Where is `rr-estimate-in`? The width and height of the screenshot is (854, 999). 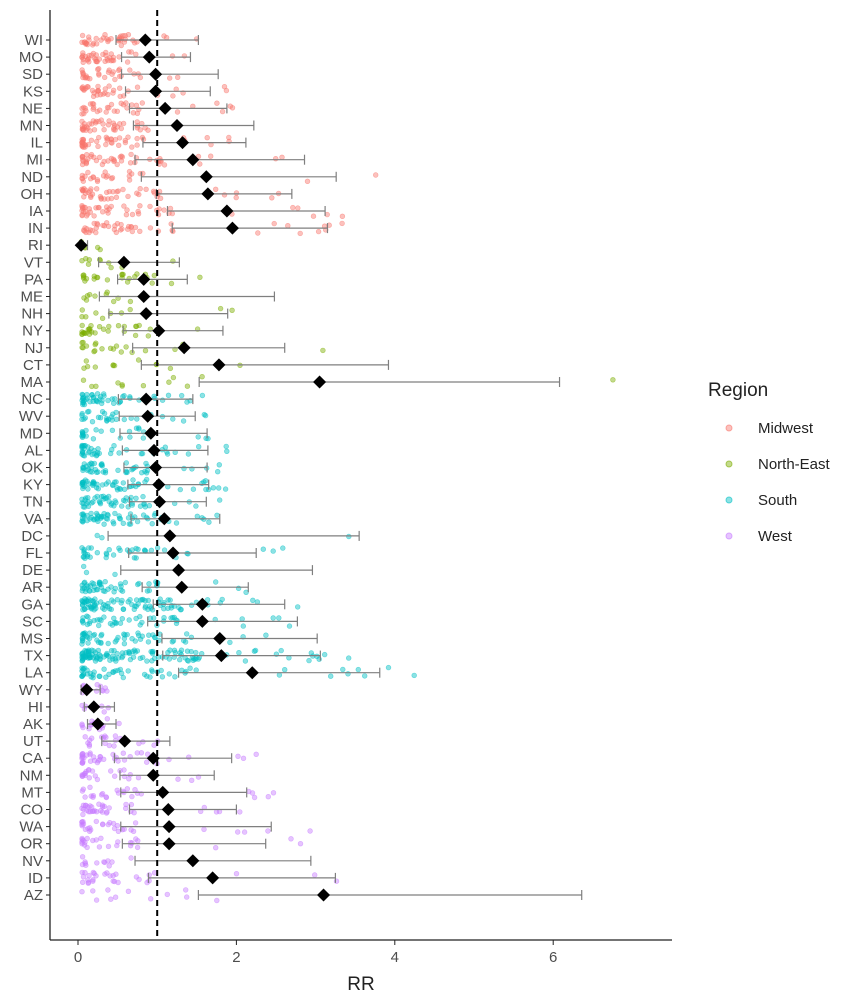
rr-estimate-in is located at coordinates (232, 228).